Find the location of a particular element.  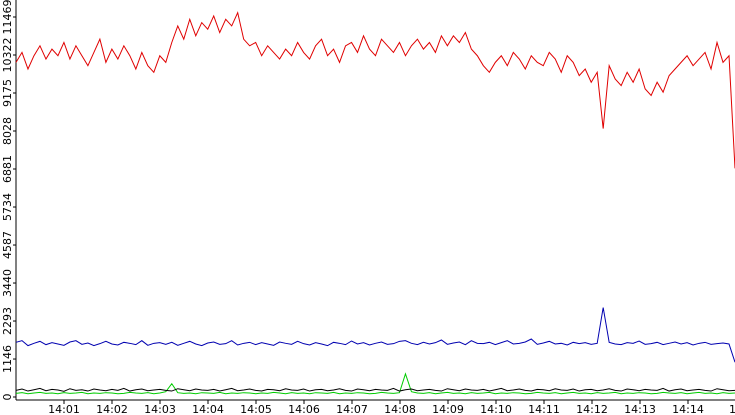

x-tick-label: 14:09 is located at coordinates (448, 409).